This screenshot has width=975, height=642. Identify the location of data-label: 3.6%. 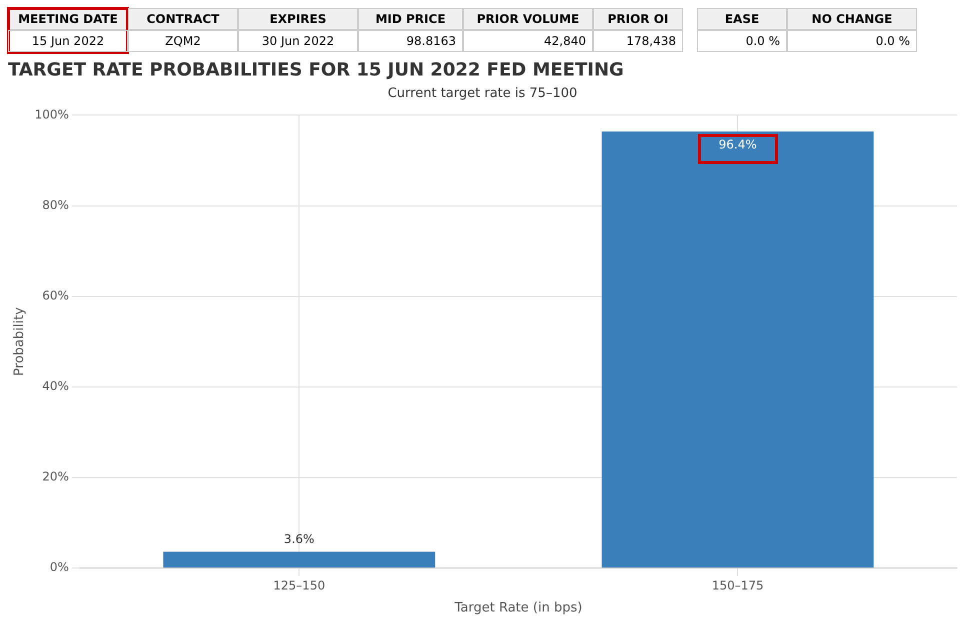
(299, 539).